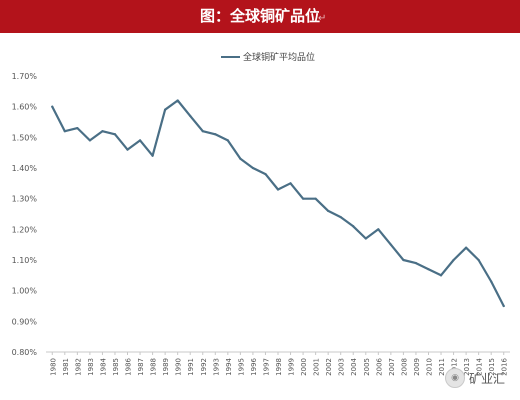  What do you see at coordinates (329, 367) in the screenshot?
I see `x-tick-label: 2002` at bounding box center [329, 367].